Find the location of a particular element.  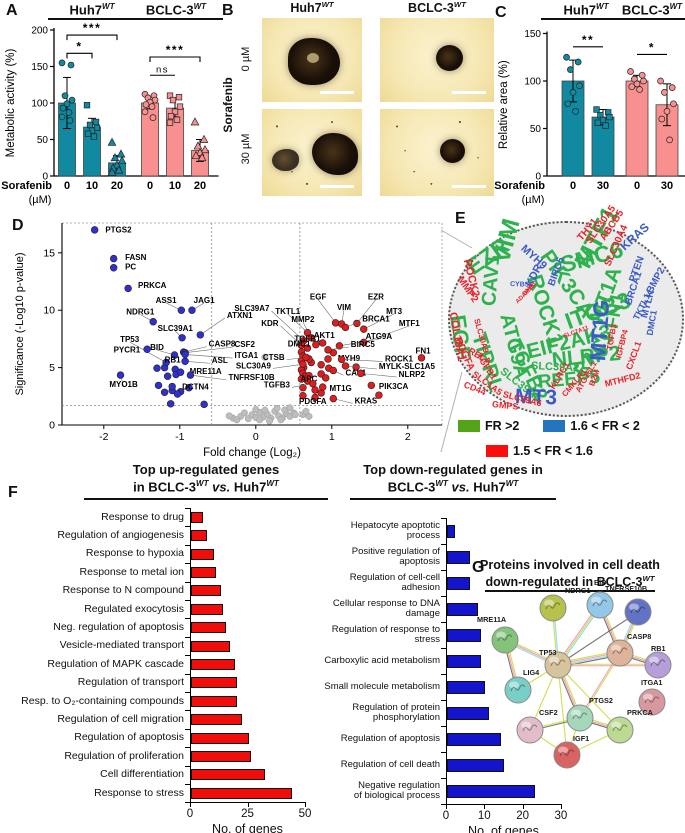

svg-text: CSF2 is located at coordinates (245, 344).